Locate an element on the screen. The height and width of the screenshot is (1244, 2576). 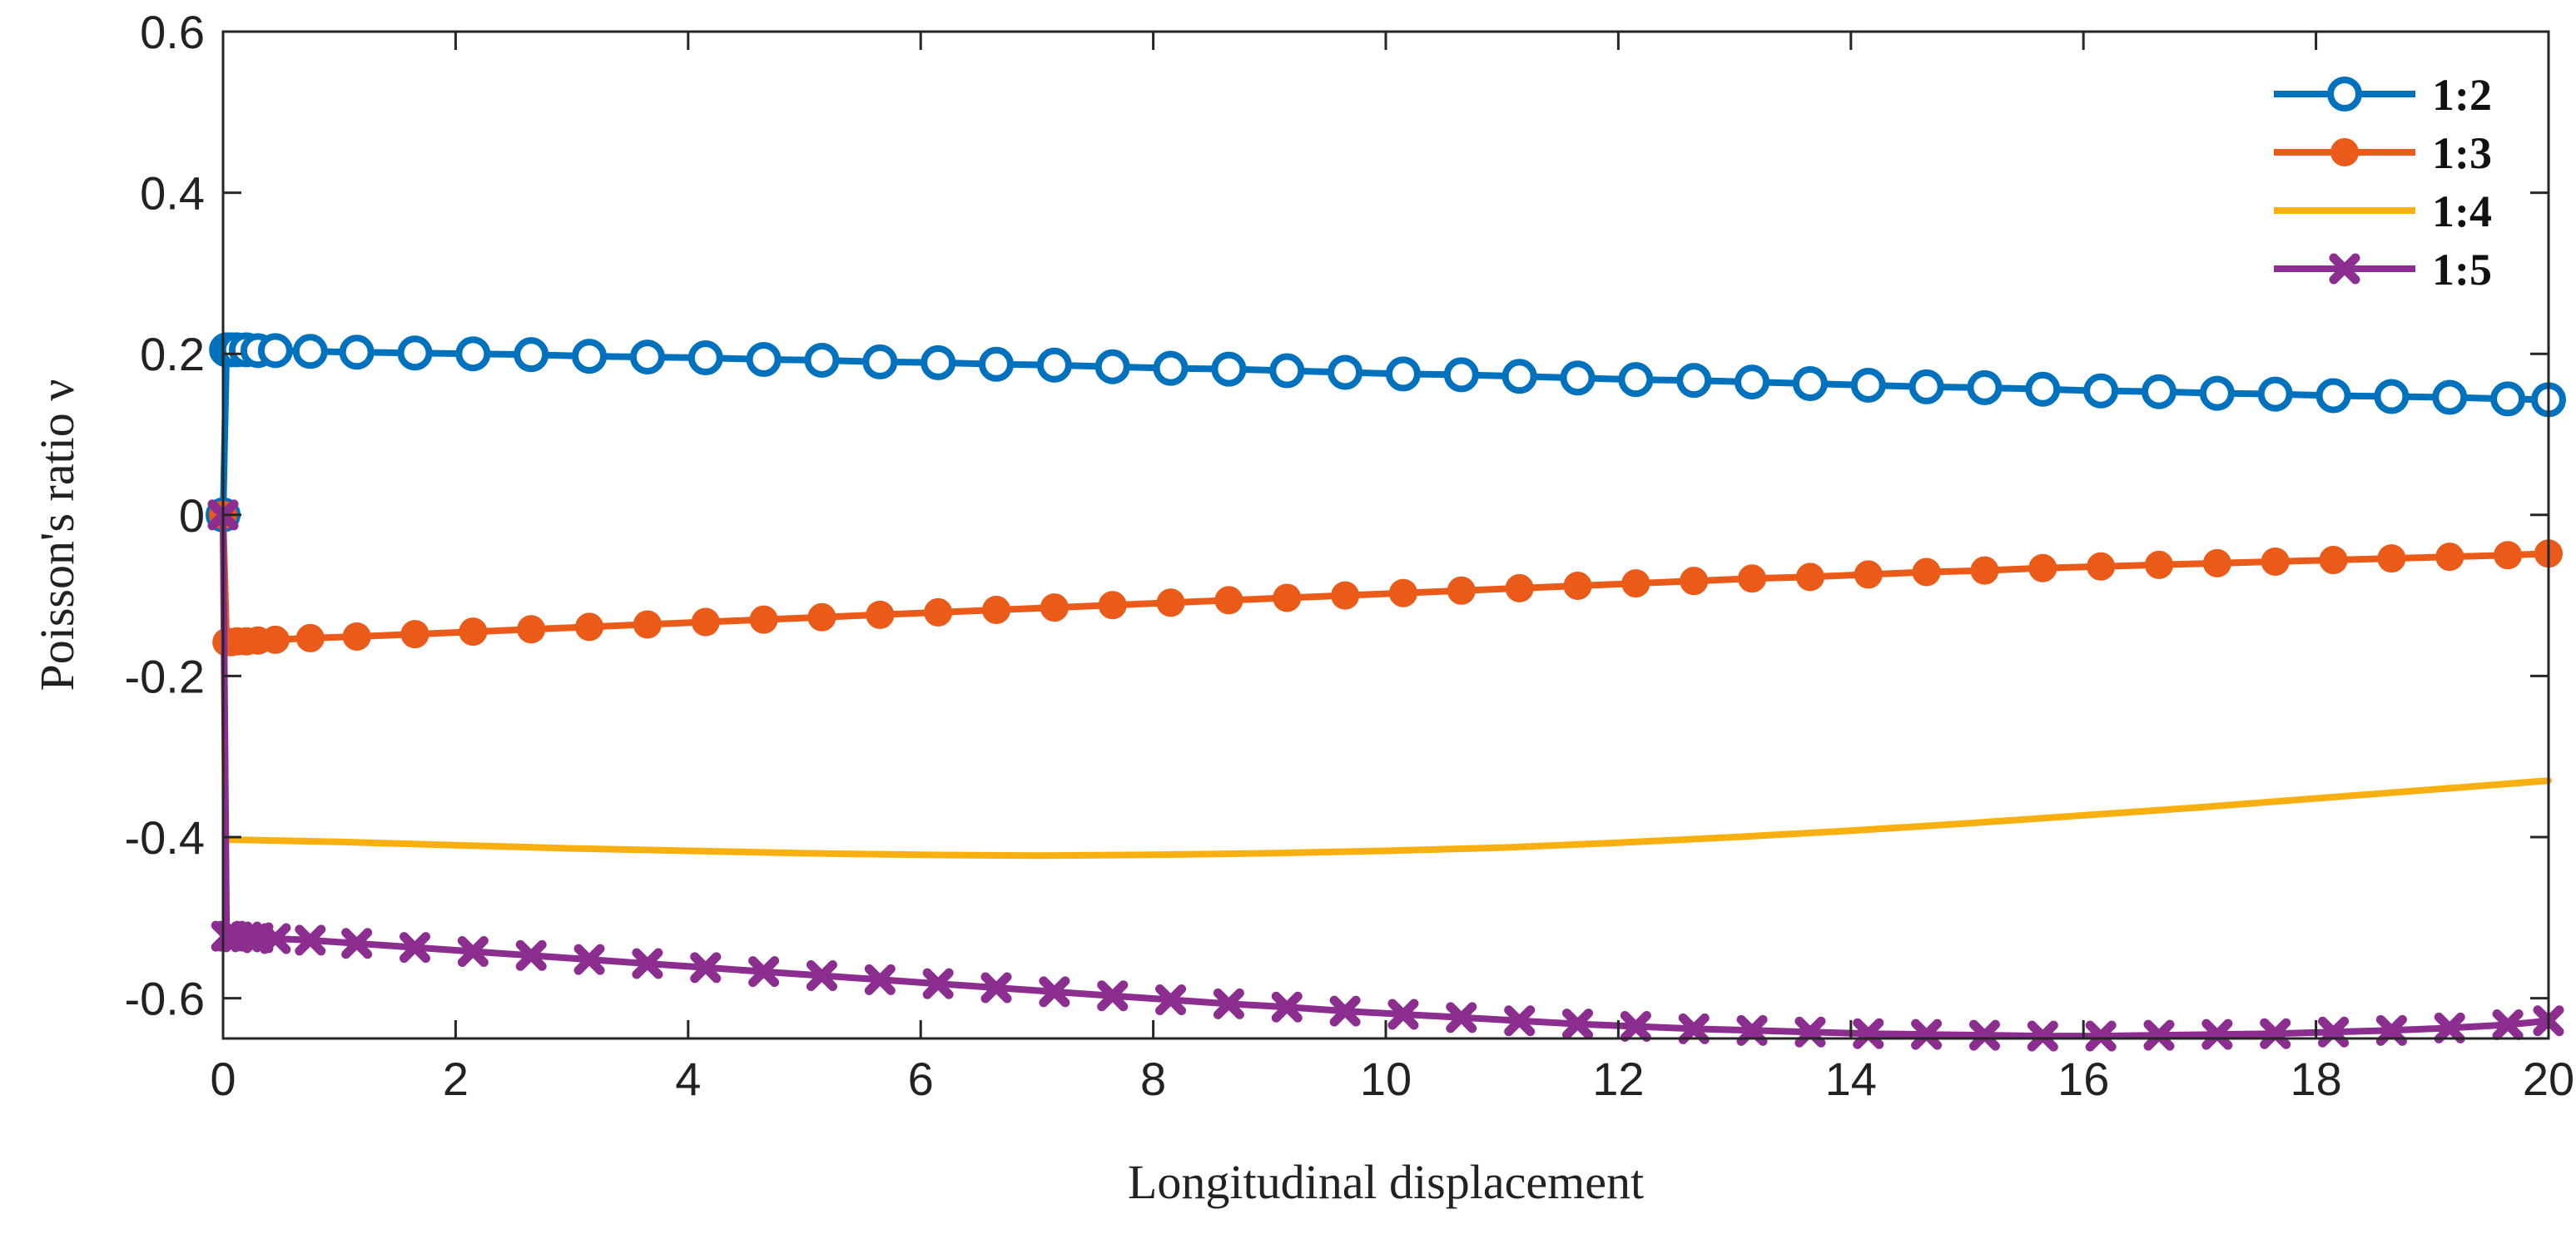
y-tick-label: 0 is located at coordinates (192, 515).